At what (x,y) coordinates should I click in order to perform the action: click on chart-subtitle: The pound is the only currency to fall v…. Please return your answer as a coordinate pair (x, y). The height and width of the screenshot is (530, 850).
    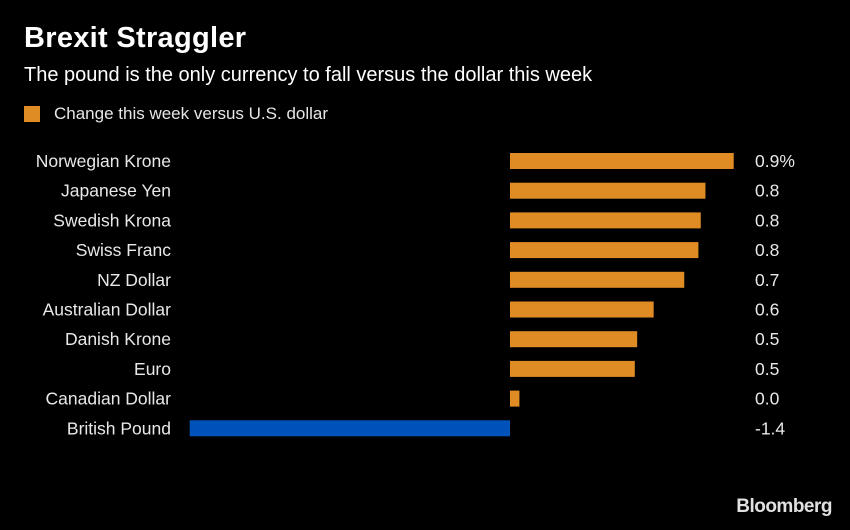
    Looking at the image, I should click on (308, 75).